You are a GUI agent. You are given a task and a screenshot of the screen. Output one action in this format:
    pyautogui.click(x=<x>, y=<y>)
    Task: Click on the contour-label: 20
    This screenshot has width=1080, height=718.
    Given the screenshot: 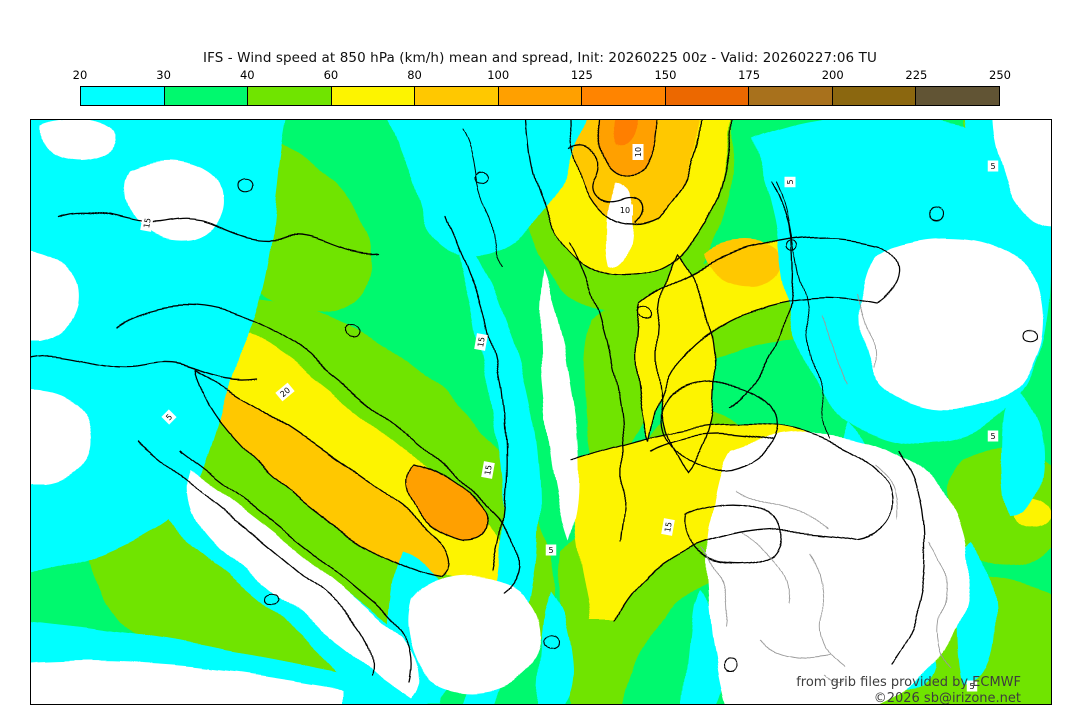 What is the action you would take?
    pyautogui.click(x=285, y=392)
    